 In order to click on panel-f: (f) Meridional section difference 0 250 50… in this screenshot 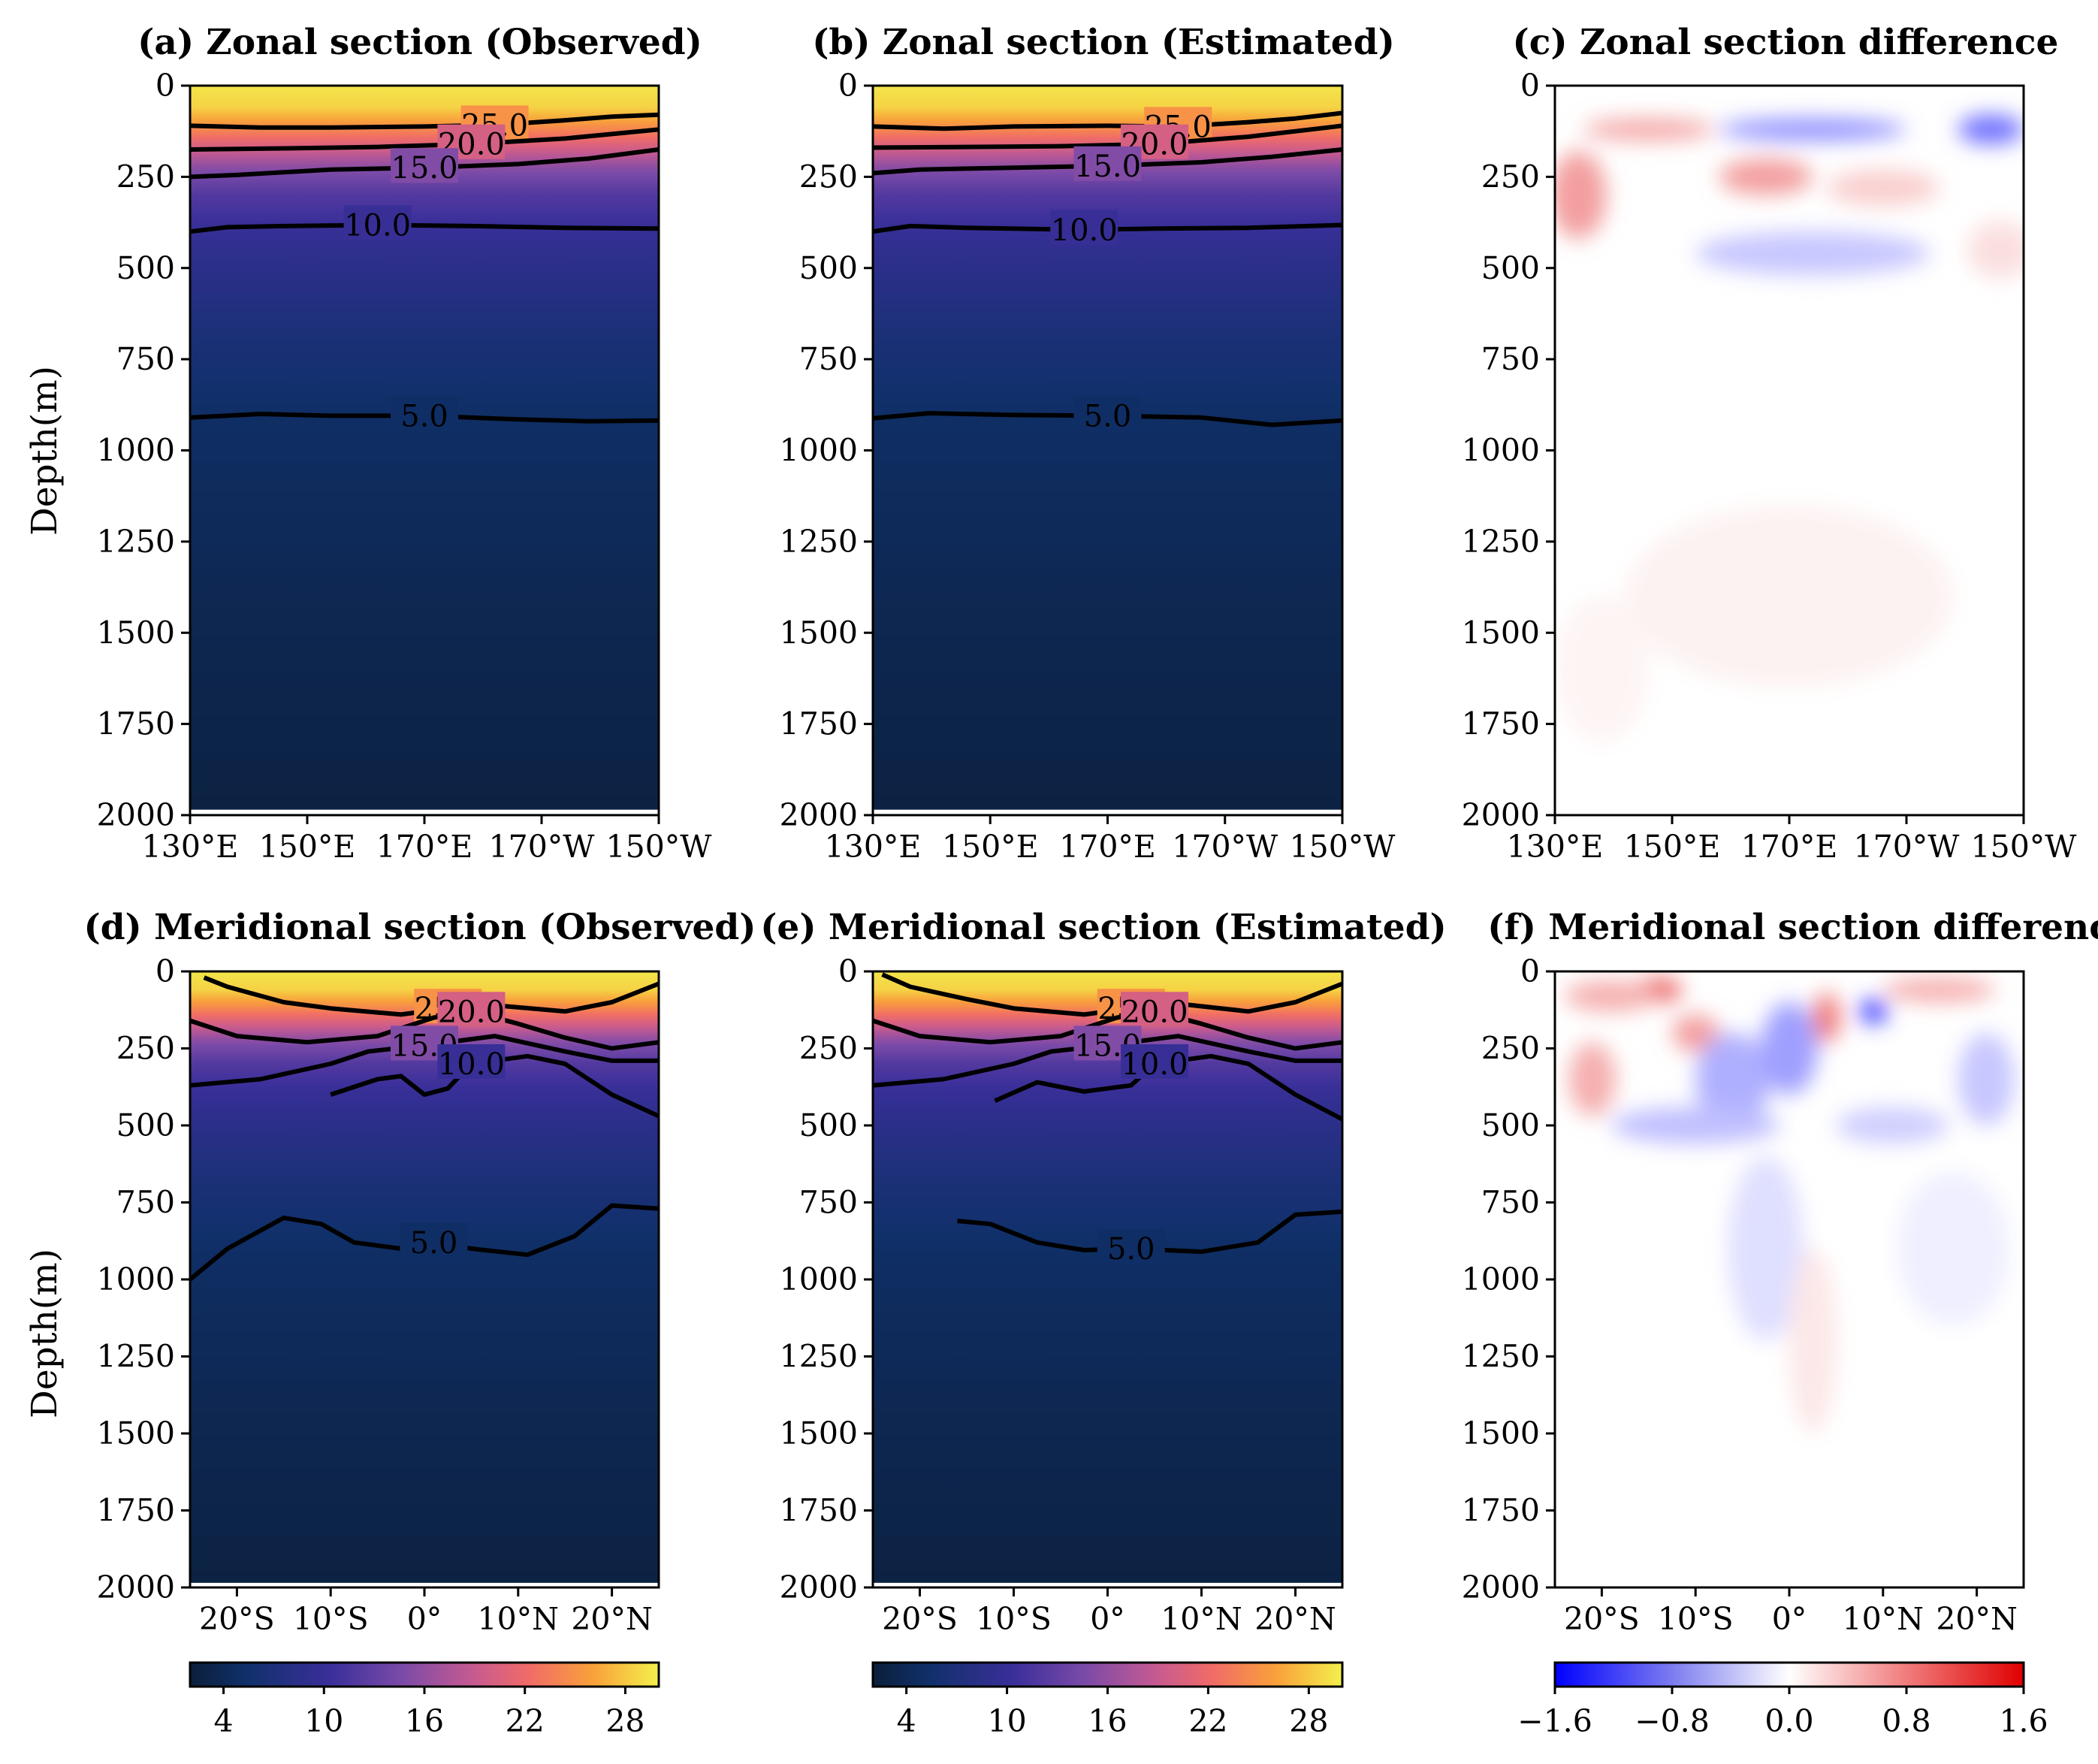, I will do `click(1780, 1272)`.